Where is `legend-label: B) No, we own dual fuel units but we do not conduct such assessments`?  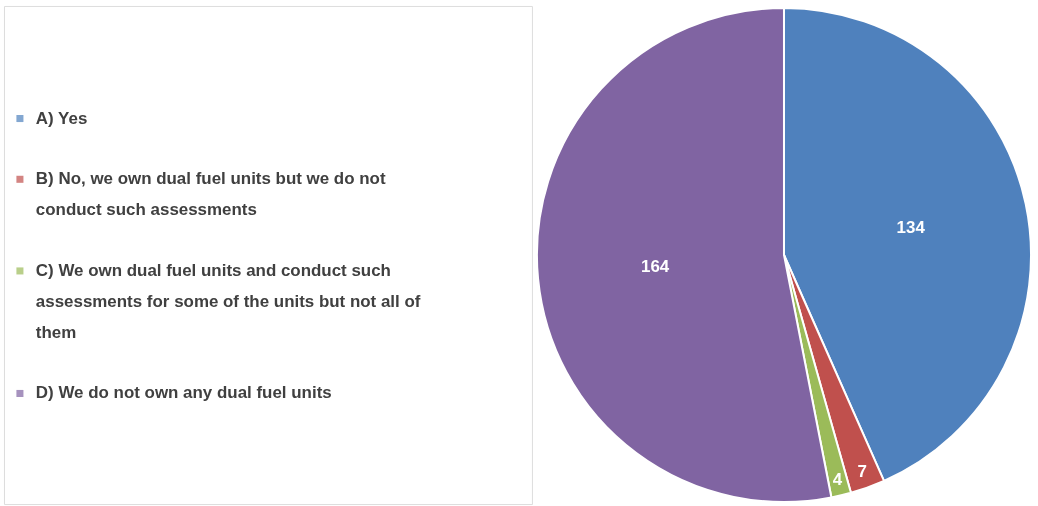 legend-label: B) No, we own dual fuel units but we do not conduct such assessments is located at coordinates (210, 194).